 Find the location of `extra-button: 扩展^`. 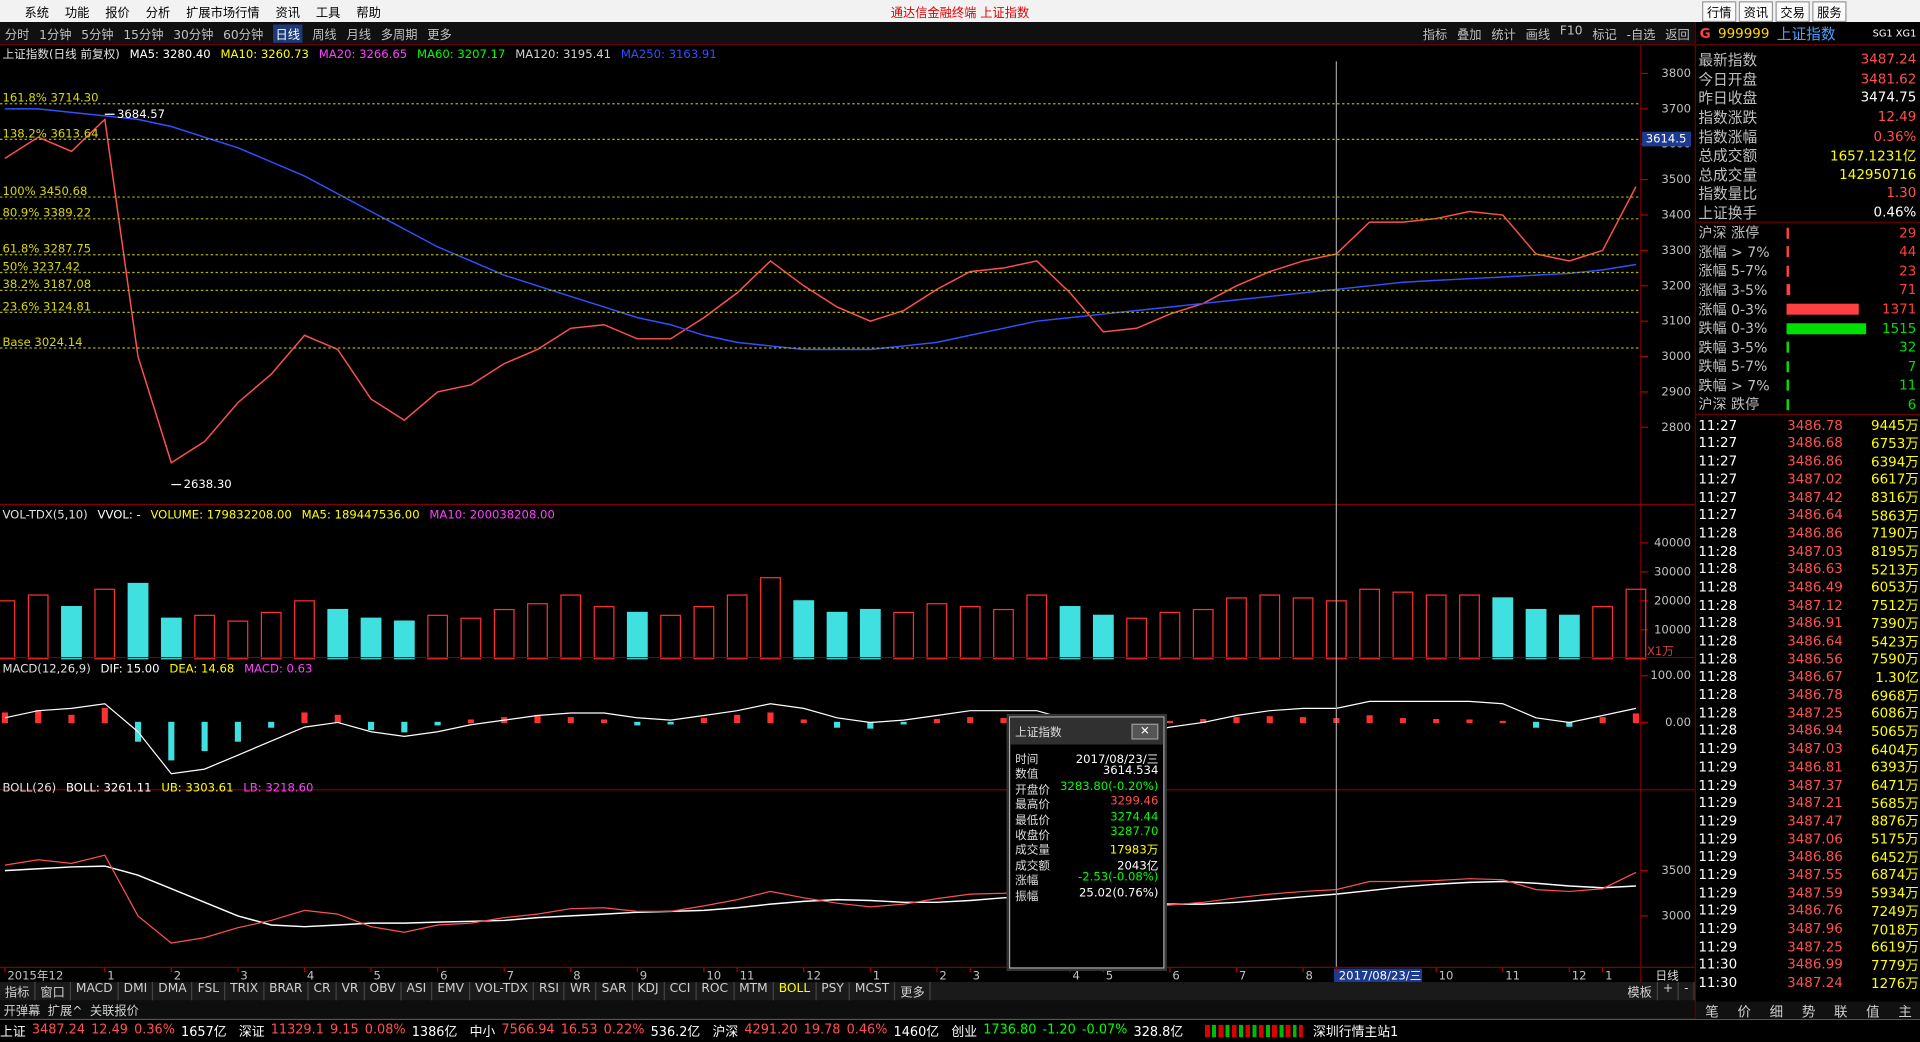

extra-button: 扩展^ is located at coordinates (65, 1012).